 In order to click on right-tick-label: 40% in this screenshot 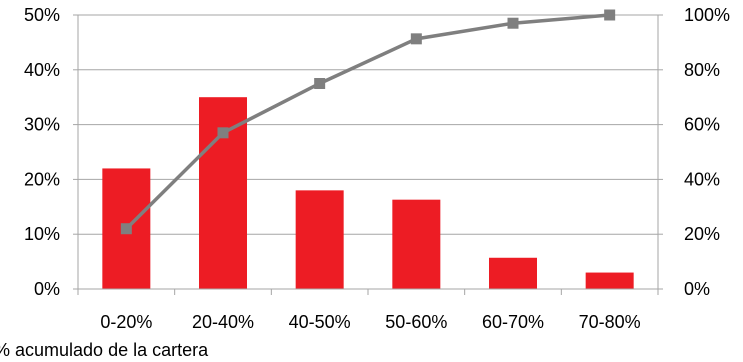, I will do `click(702, 179)`.